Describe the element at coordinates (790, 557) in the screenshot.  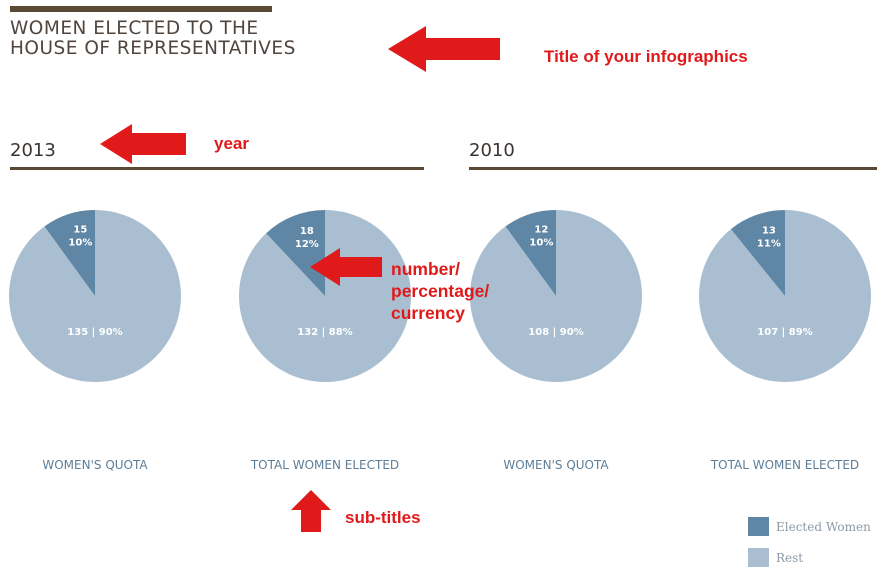
I see `legend-label-rest: Rest` at that location.